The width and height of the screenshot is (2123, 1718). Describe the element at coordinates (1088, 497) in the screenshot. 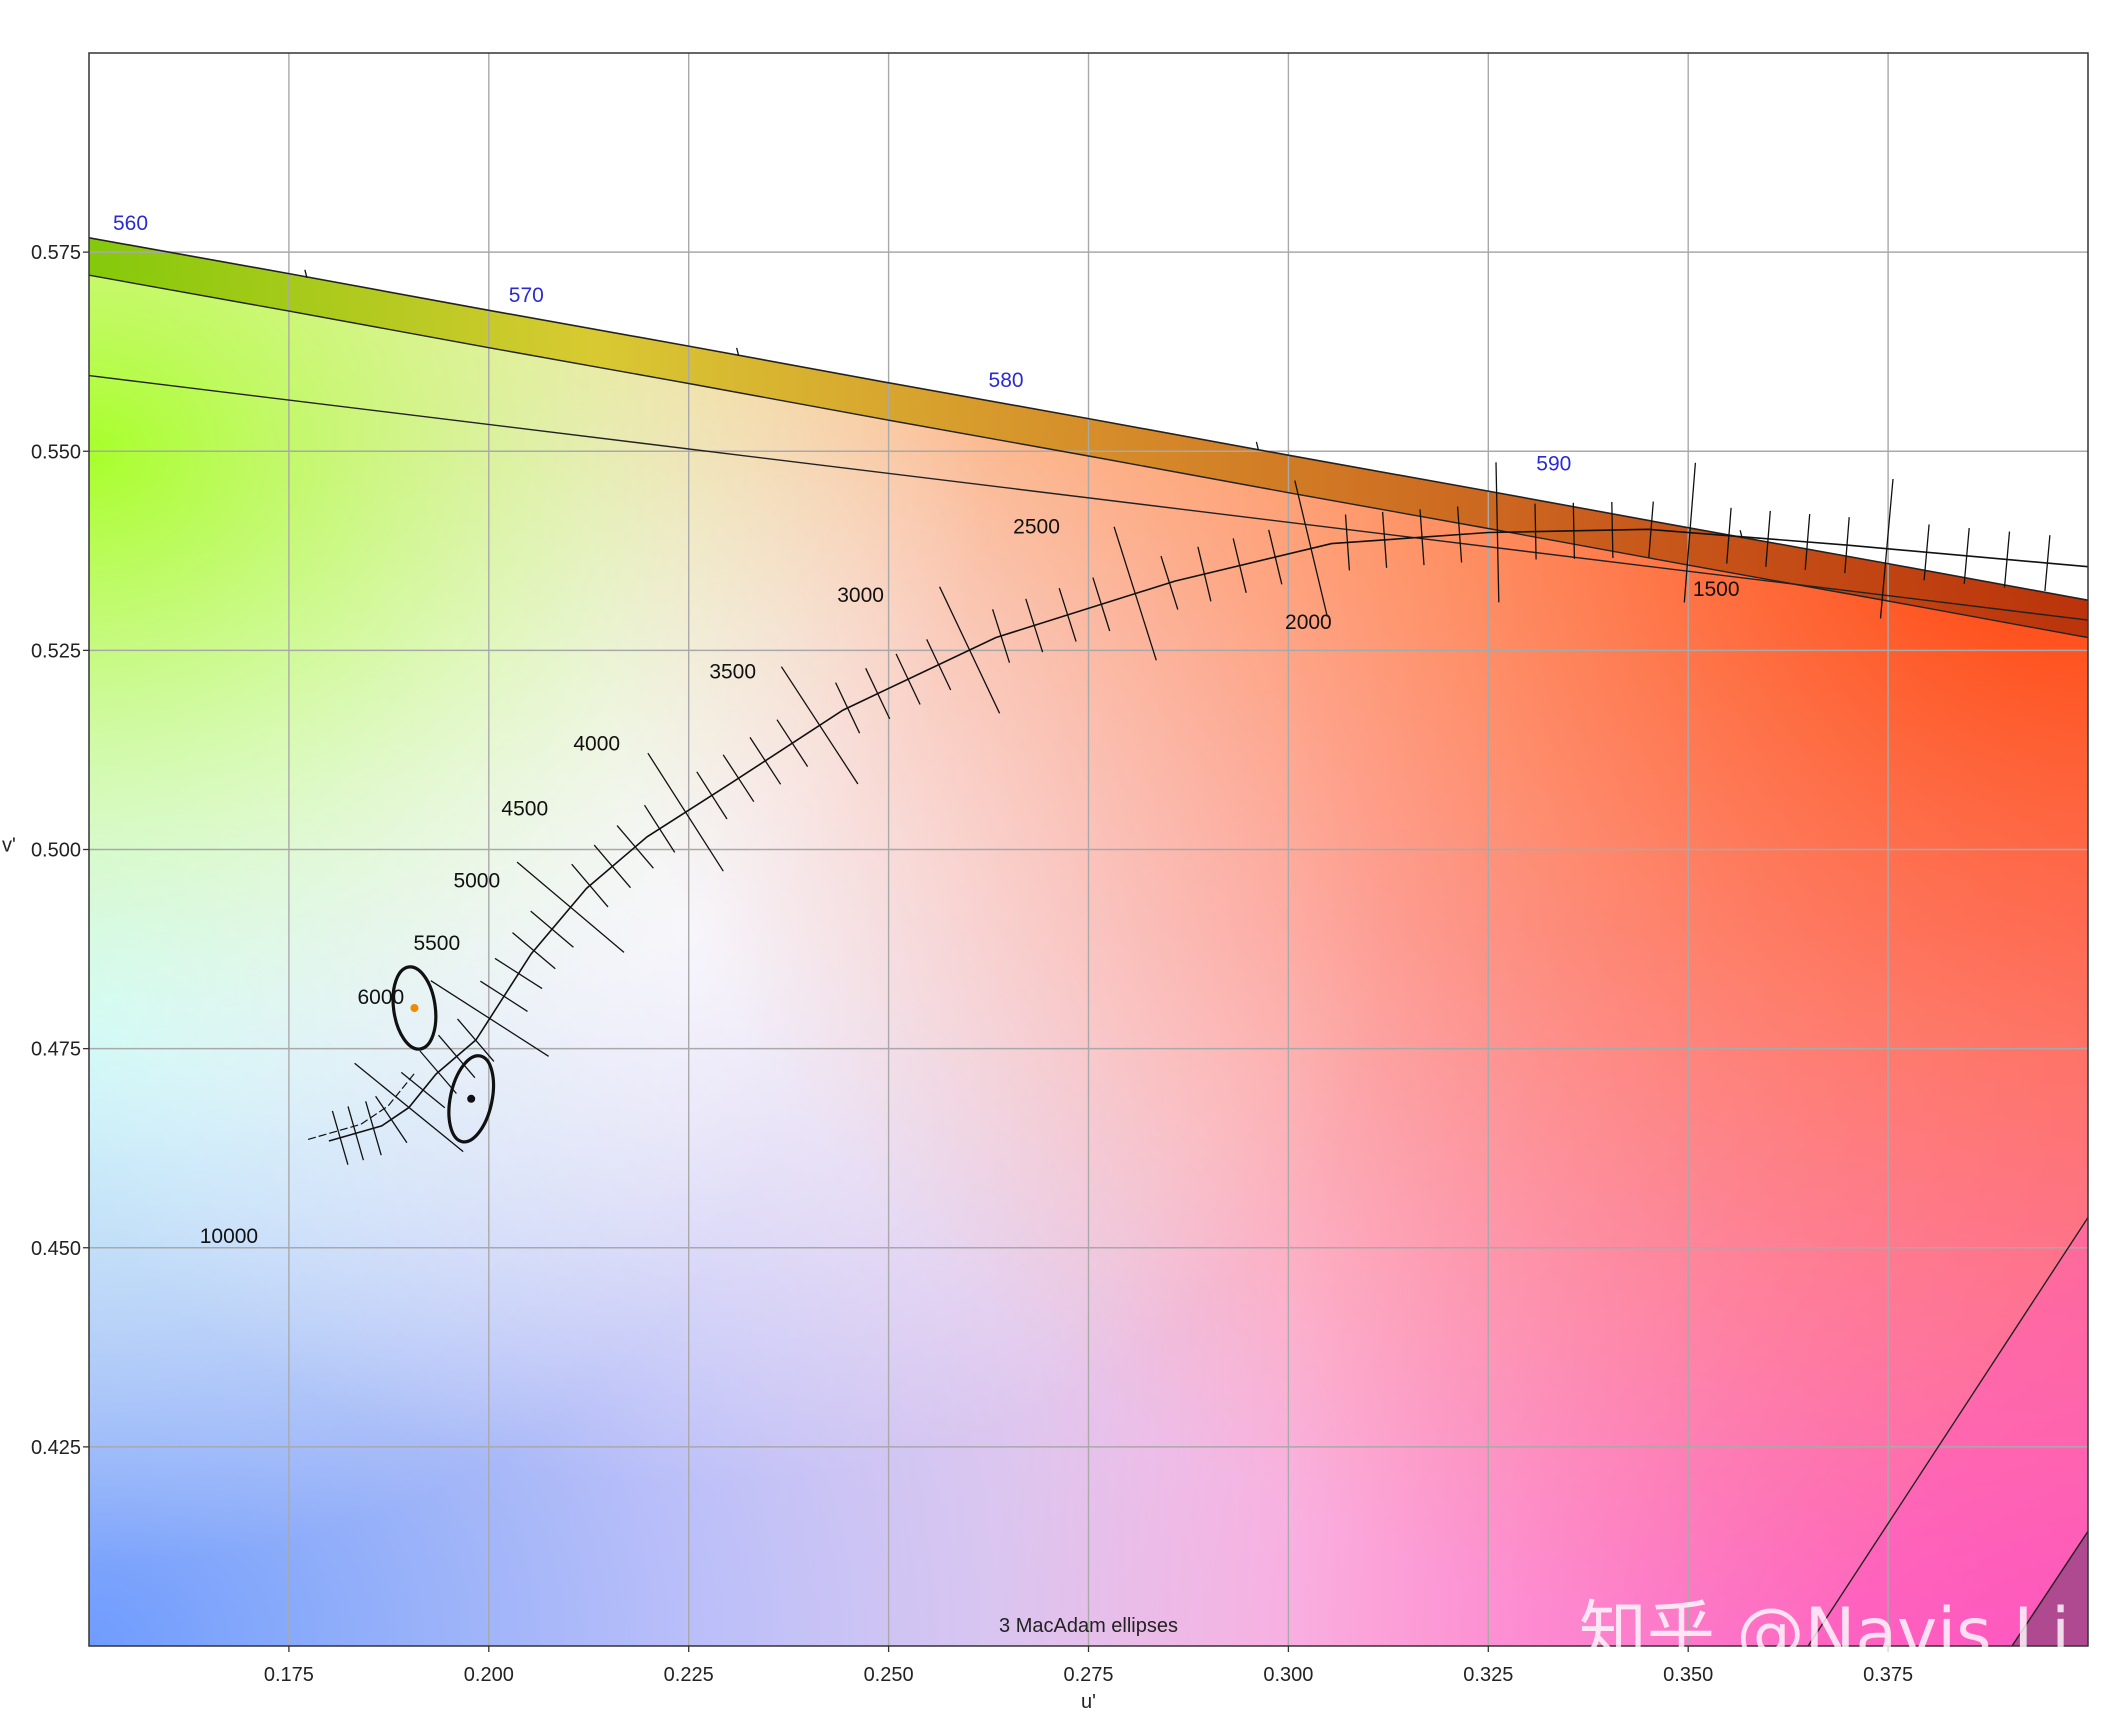

I see `chord-line` at that location.